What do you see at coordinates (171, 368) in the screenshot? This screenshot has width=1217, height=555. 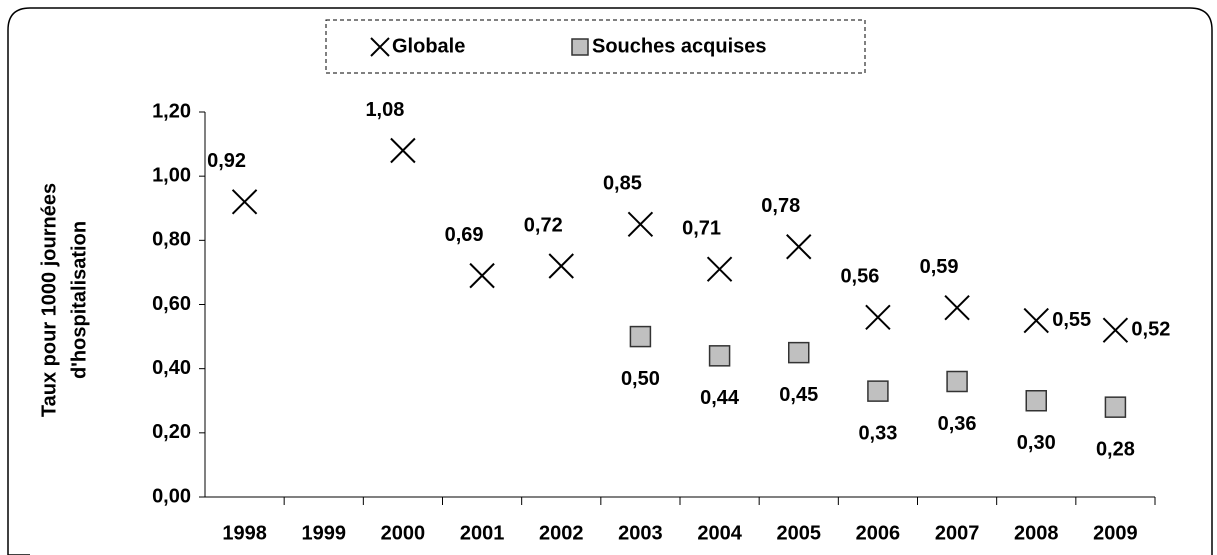 I see `y-tick-label: 0,40` at bounding box center [171, 368].